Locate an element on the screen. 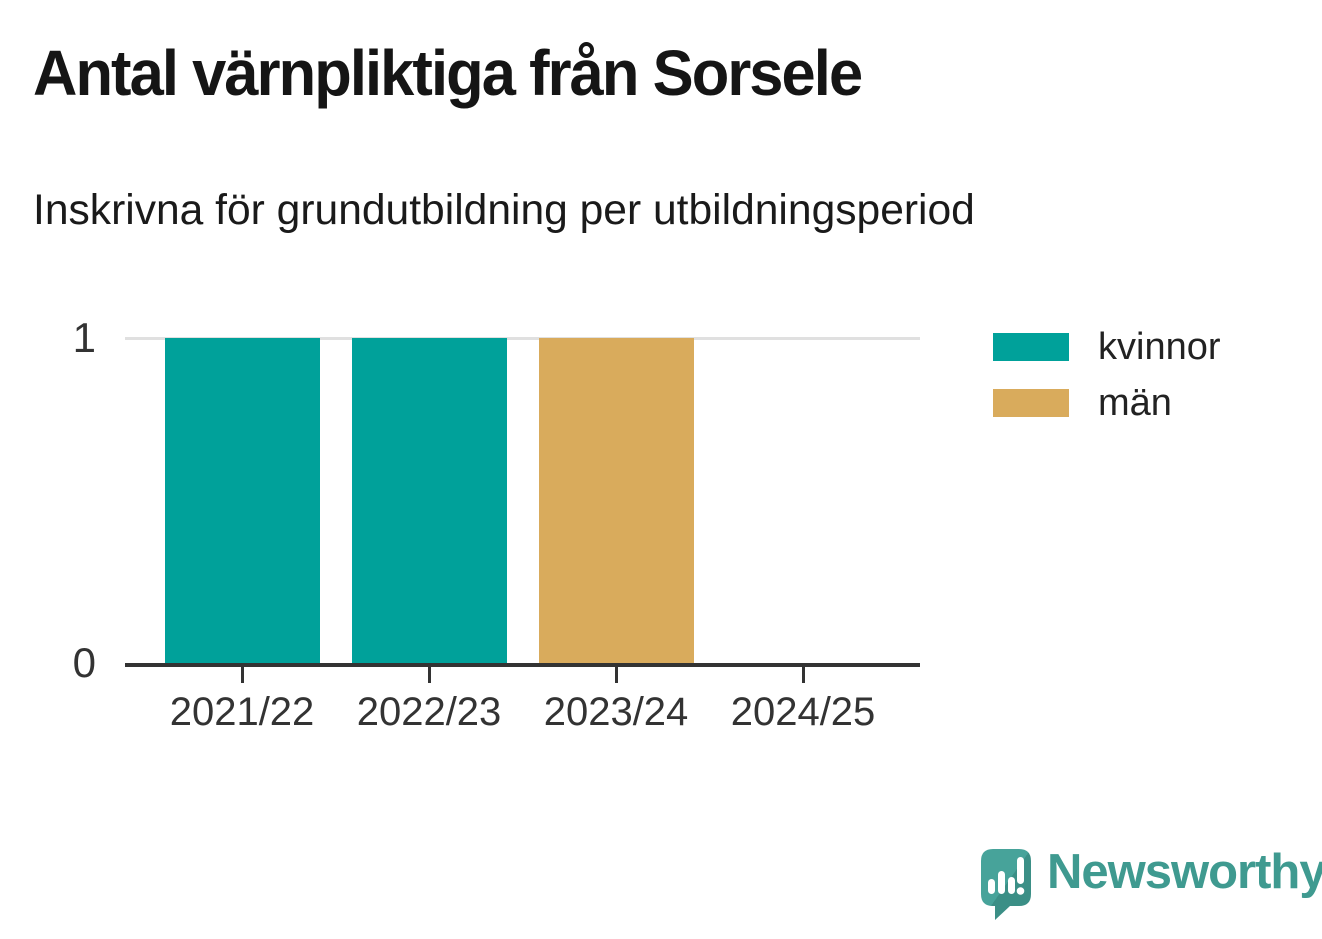  legend-label-män: män is located at coordinates (1135, 403).